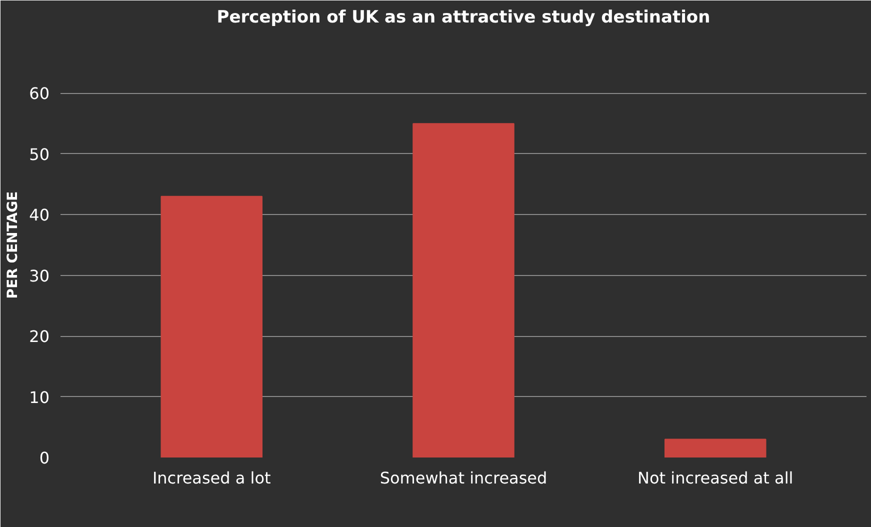 This screenshot has height=527, width=871. Describe the element at coordinates (464, 478) in the screenshot. I see `x-tick-label: Somewhat increased` at that location.